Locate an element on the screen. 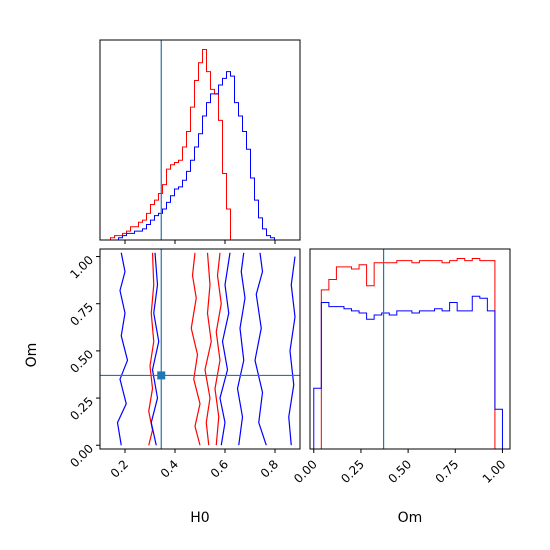 The image size is (550, 550). truth-crosshair is located at coordinates (200, 349).